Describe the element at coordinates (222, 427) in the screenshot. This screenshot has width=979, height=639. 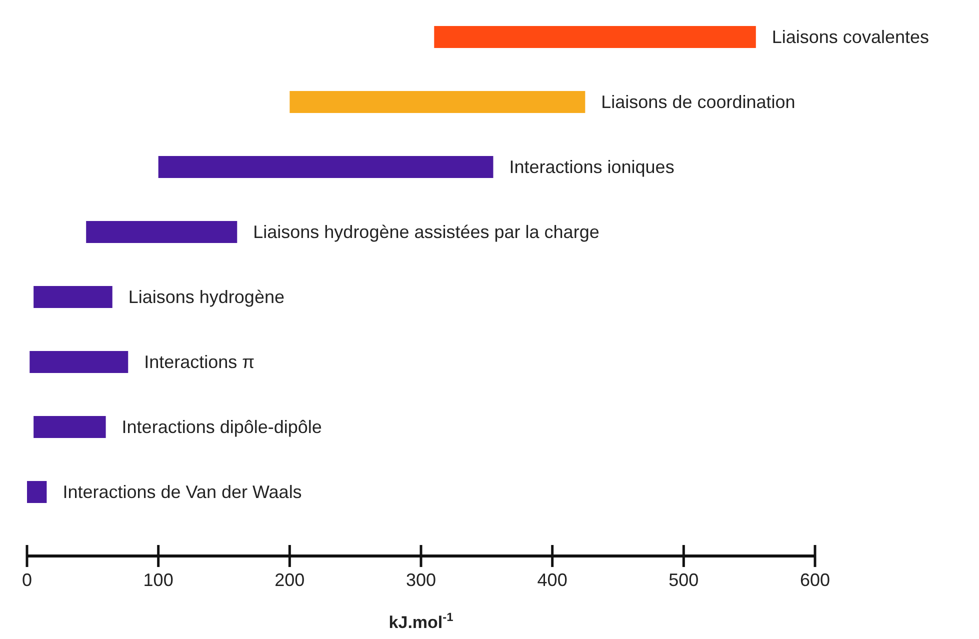
I see `y-tick-label: Interactions dipôle-dipôle` at that location.